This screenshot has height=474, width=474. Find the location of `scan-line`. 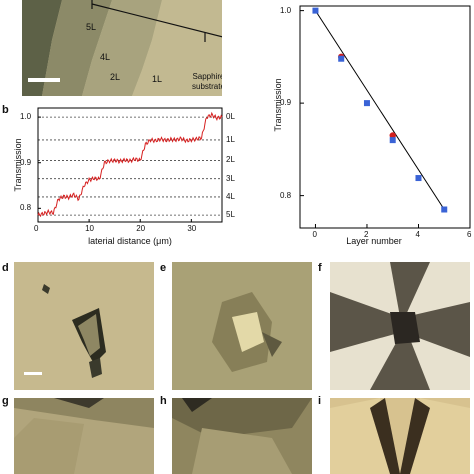

scan-line is located at coordinates (156, 20).